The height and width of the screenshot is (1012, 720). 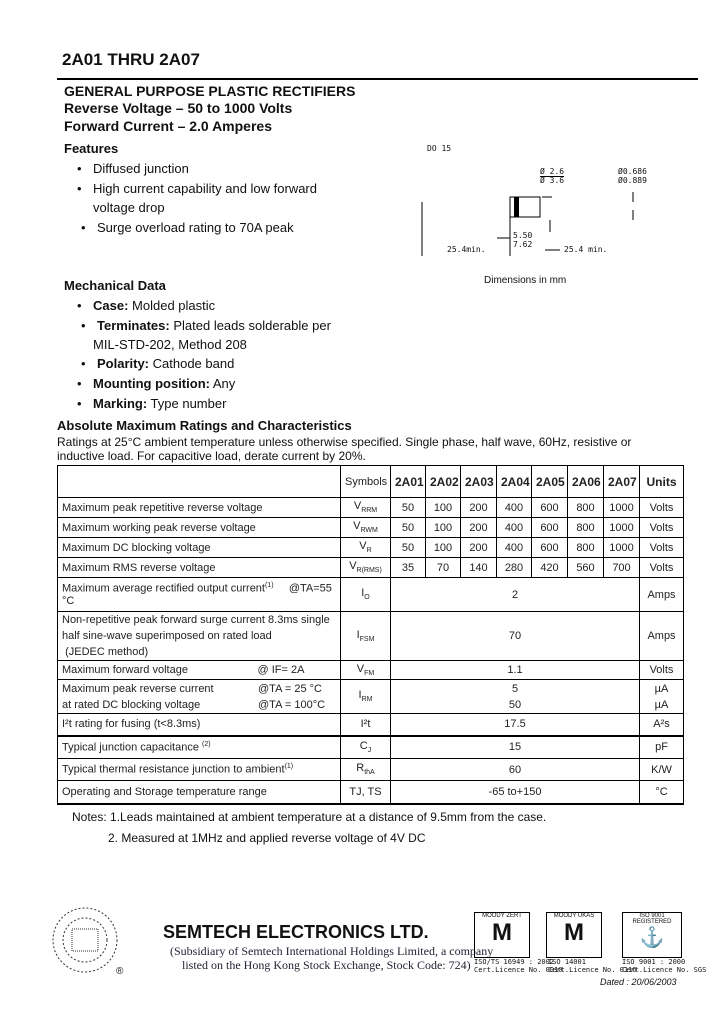 I want to click on row-symbol: VR, so click(x=365, y=547).